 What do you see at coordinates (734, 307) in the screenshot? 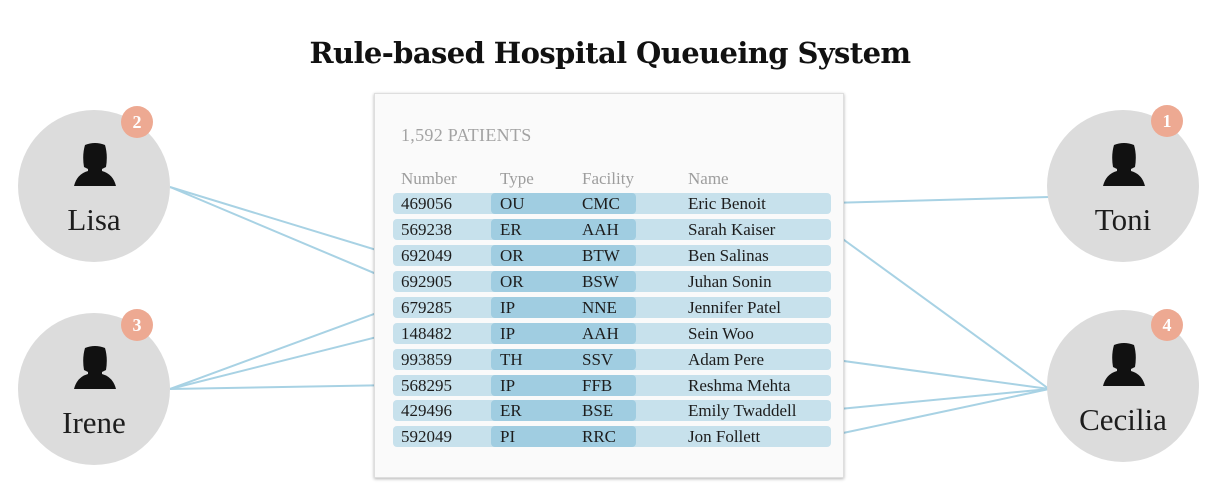
I see `patient-name: Jennifer Patel` at bounding box center [734, 307].